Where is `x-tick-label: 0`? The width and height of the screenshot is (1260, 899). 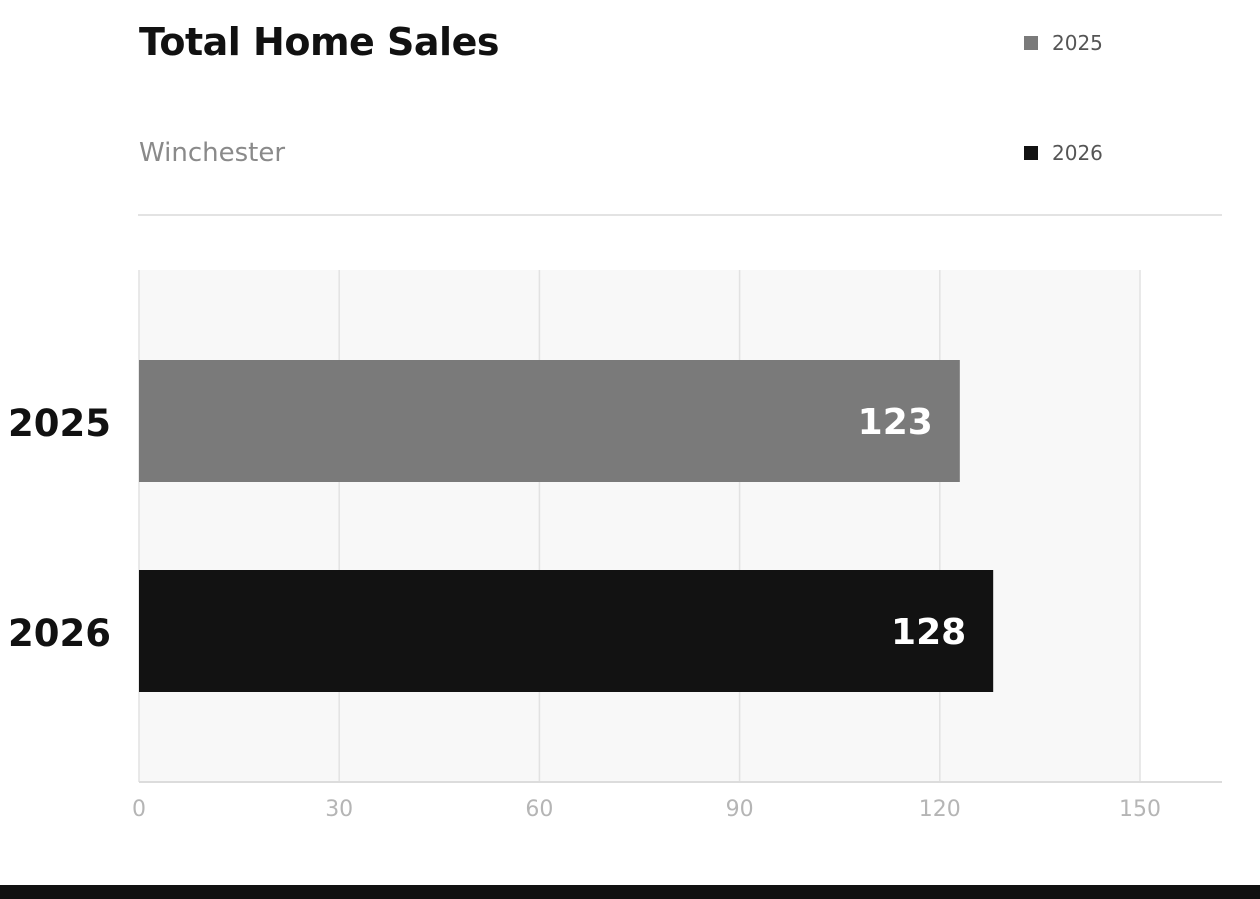 x-tick-label: 0 is located at coordinates (139, 809).